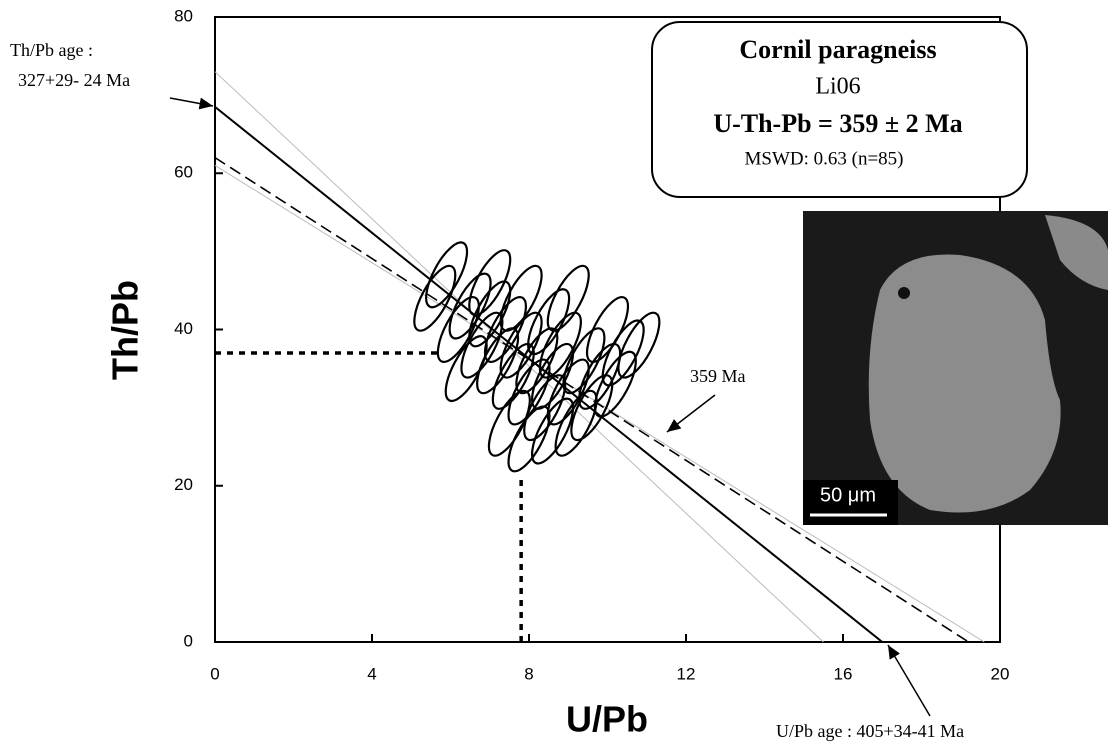 This screenshot has height=754, width=1108. What do you see at coordinates (183, 172) in the screenshot?
I see `y-tick-label: 60` at bounding box center [183, 172].